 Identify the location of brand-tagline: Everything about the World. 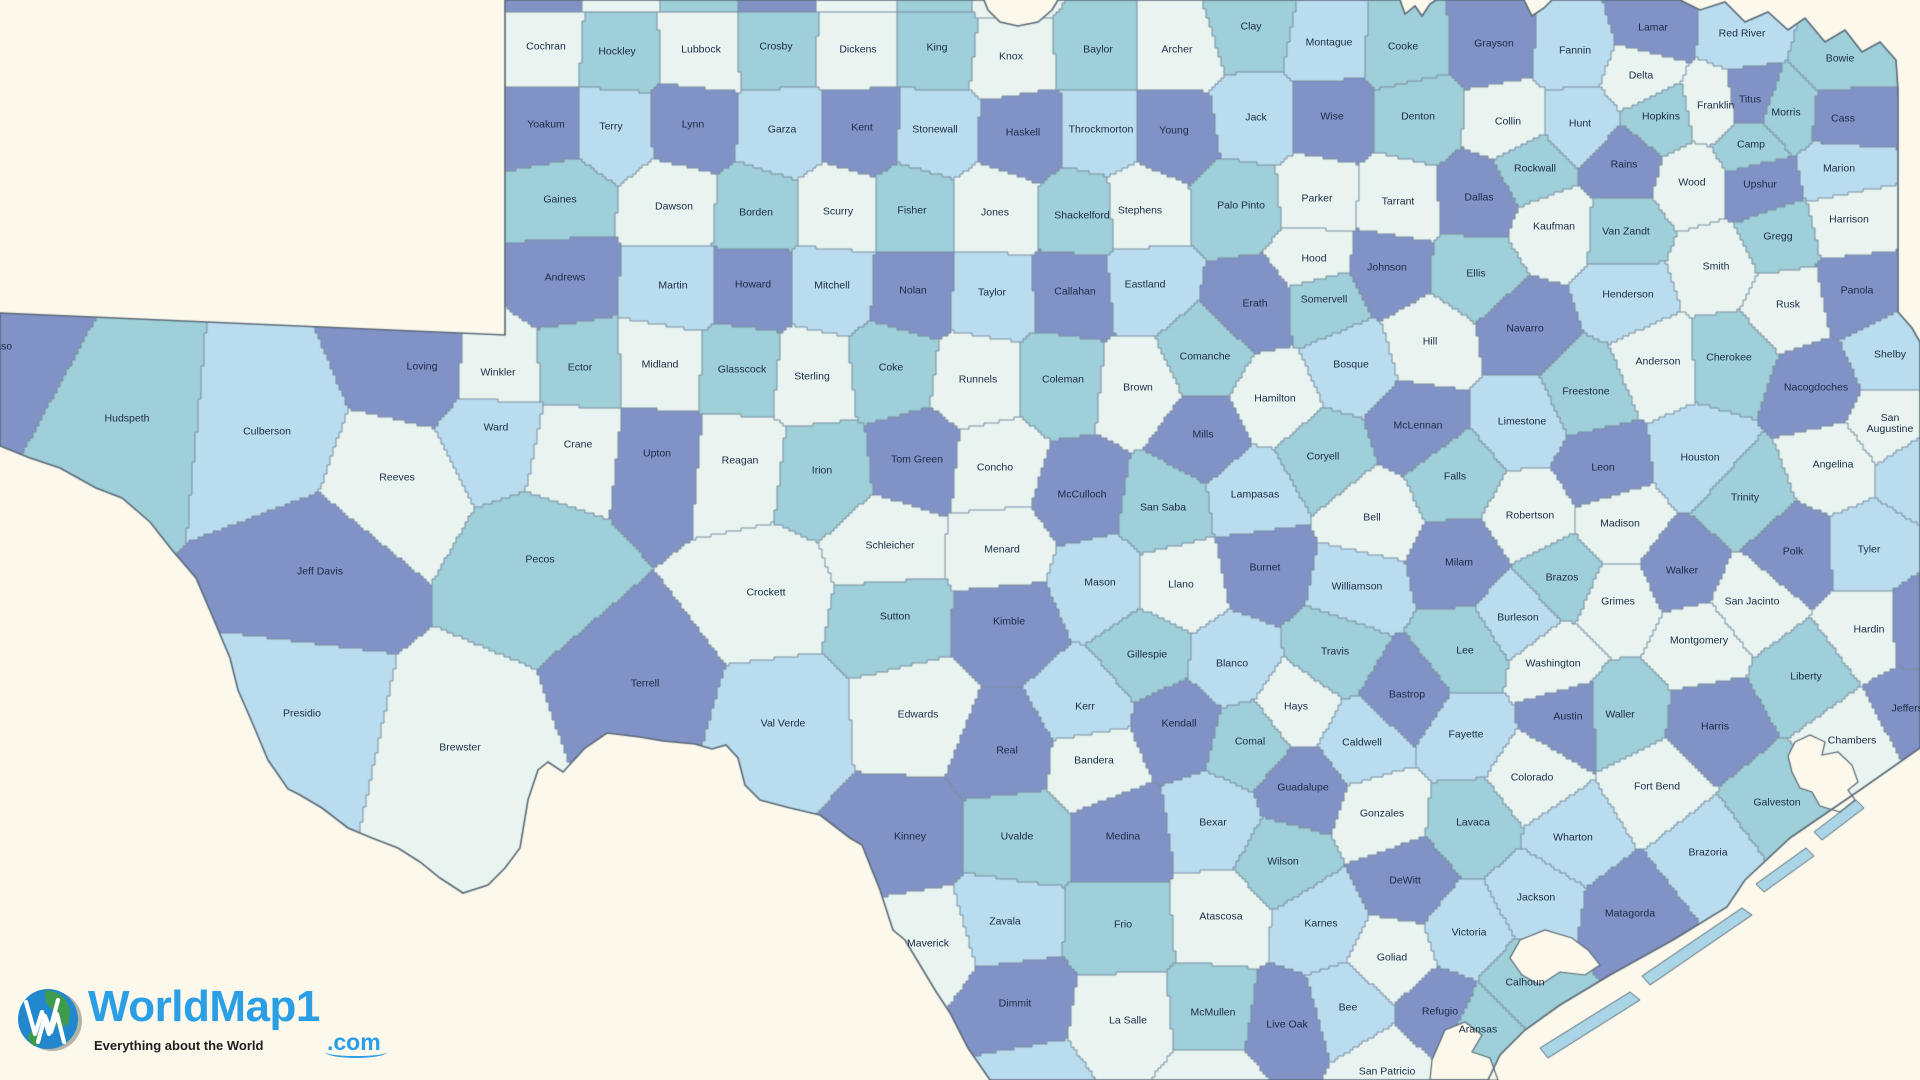
(179, 1045).